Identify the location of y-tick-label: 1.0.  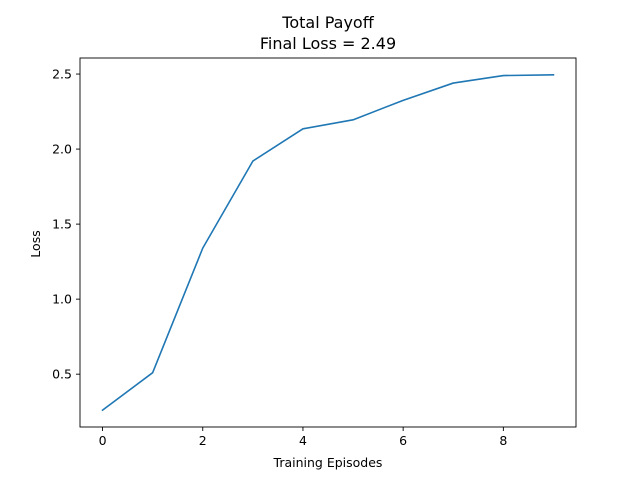
(62, 299).